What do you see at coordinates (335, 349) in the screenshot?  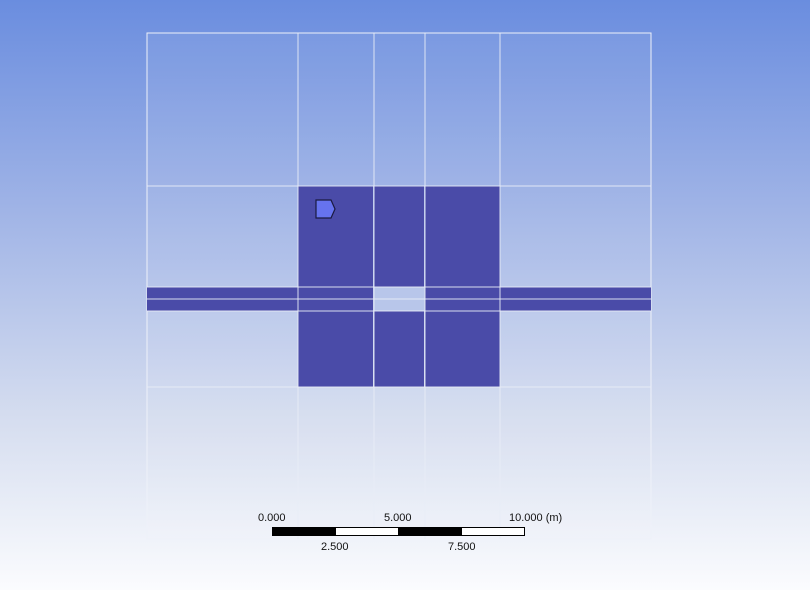 I see `body-block-lower-left` at bounding box center [335, 349].